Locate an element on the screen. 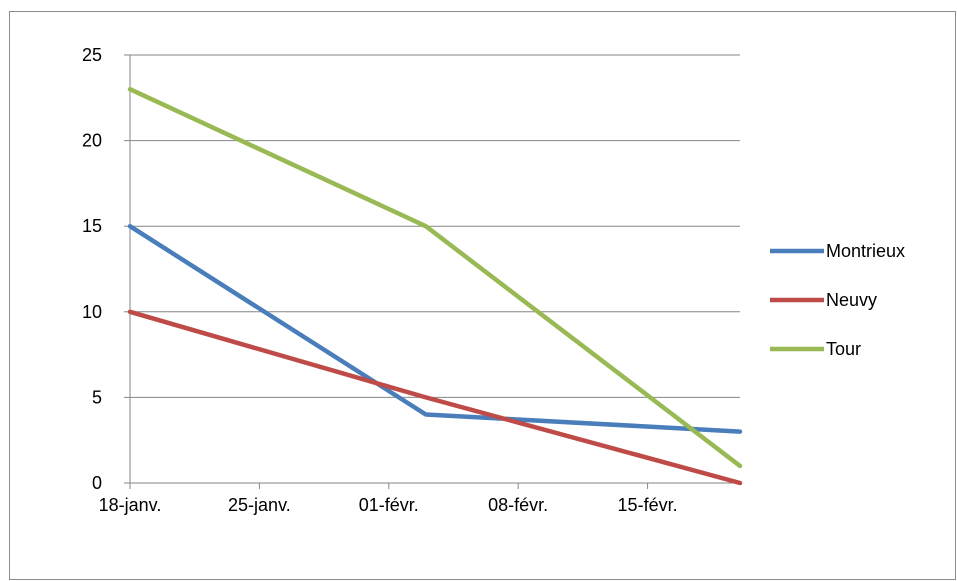  legend-label: Neuvy is located at coordinates (851, 300).